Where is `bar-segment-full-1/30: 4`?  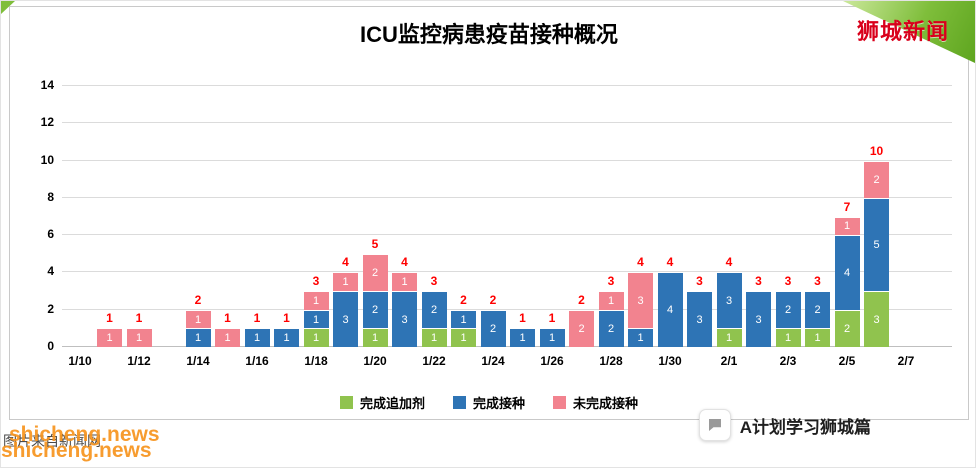
bar-segment-full-1/30: 4 is located at coordinates (670, 309).